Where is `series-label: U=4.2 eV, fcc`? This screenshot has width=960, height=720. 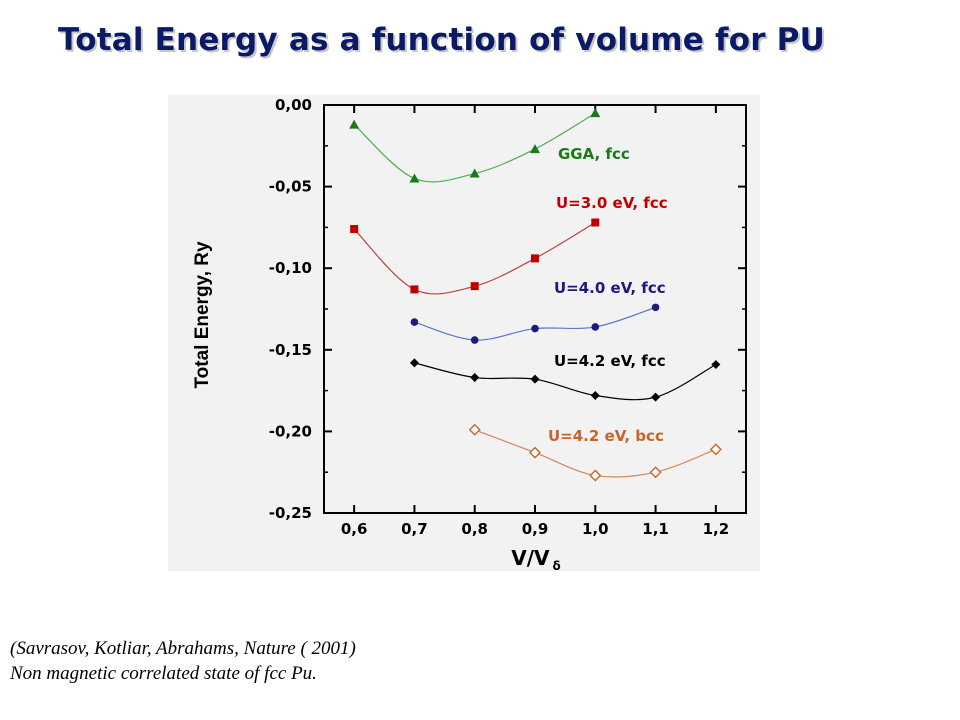
series-label: U=4.2 eV, fcc is located at coordinates (610, 361).